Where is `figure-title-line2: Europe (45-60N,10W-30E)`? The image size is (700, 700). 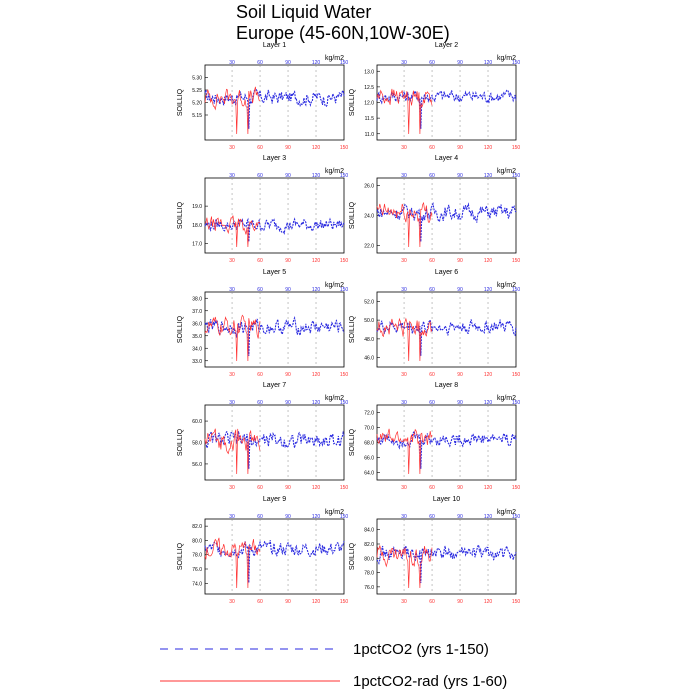
figure-title-line2: Europe (45-60N,10W-30E) is located at coordinates (343, 33).